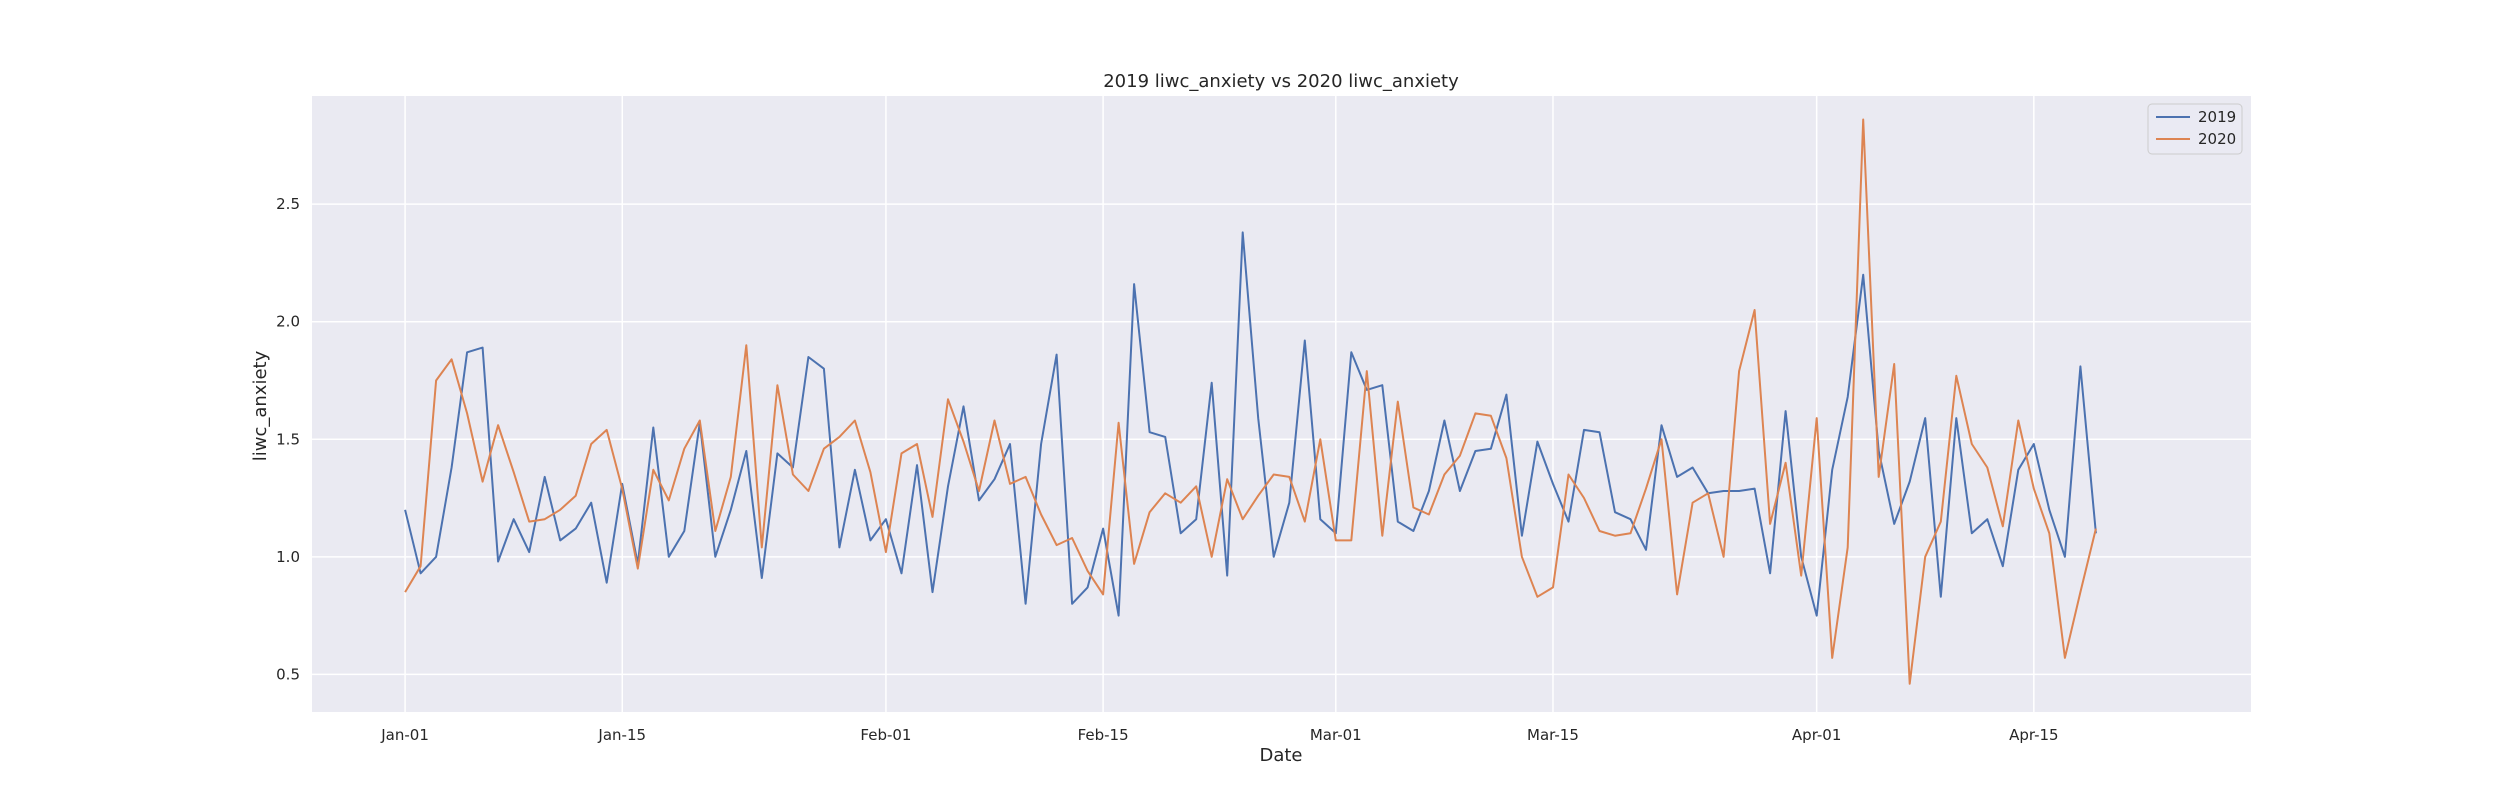 The width and height of the screenshot is (2500, 800). What do you see at coordinates (1280, 755) in the screenshot?
I see `x-axis-label: Date` at bounding box center [1280, 755].